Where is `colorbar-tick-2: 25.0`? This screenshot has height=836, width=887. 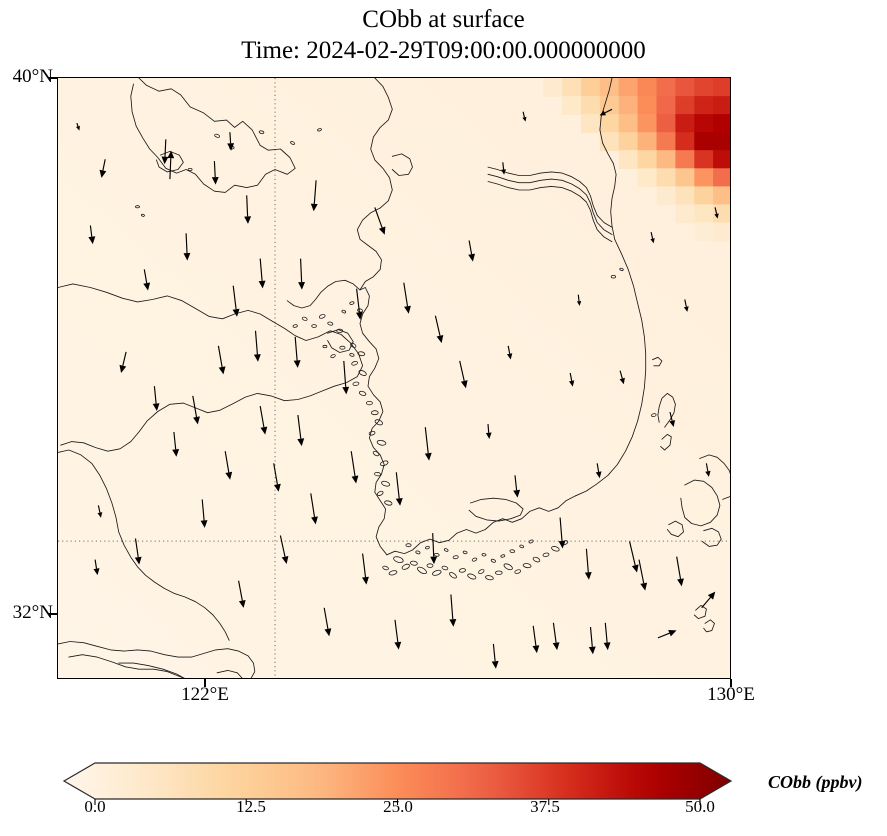
colorbar-tick-2: 25.0 is located at coordinates (398, 806).